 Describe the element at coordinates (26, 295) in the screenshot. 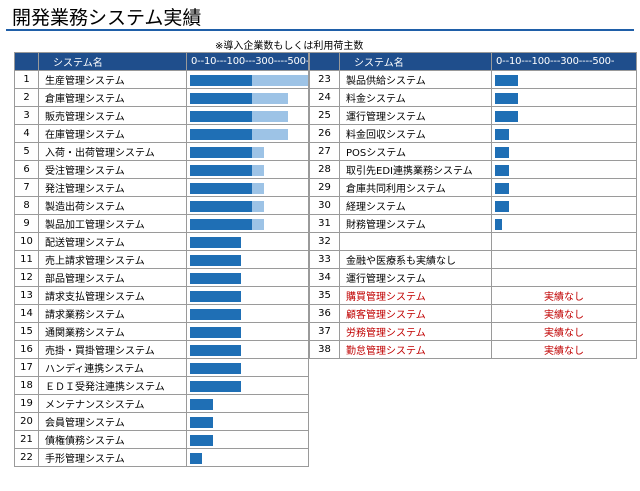

I see `row-number: 13` at that location.